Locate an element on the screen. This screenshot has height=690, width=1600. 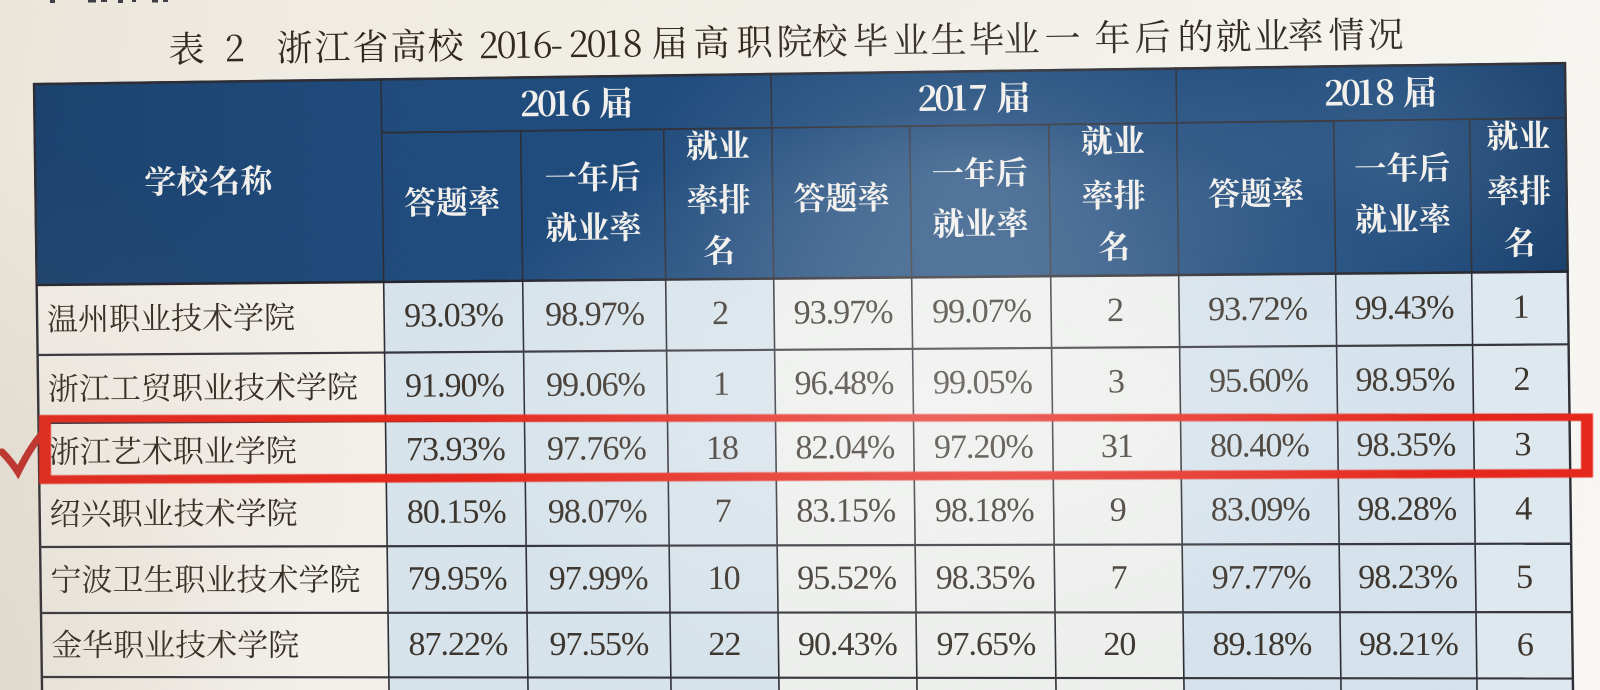
svg-text: 99.06% is located at coordinates (596, 385).